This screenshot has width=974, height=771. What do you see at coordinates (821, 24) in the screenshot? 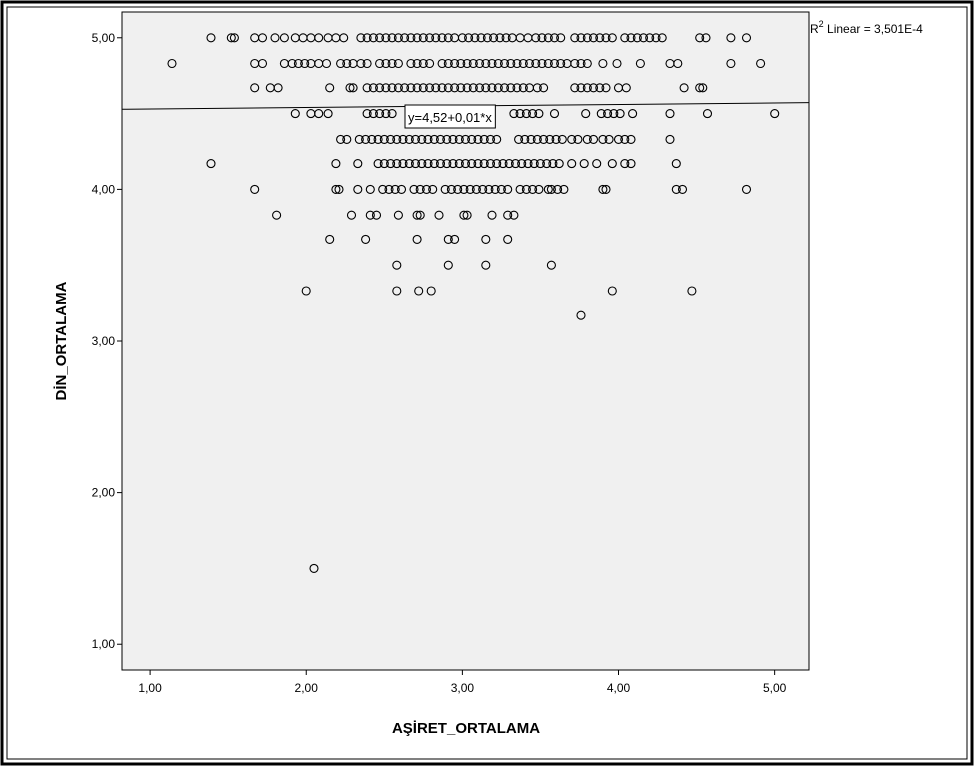
I see `r2-superscript: 2` at bounding box center [821, 24].